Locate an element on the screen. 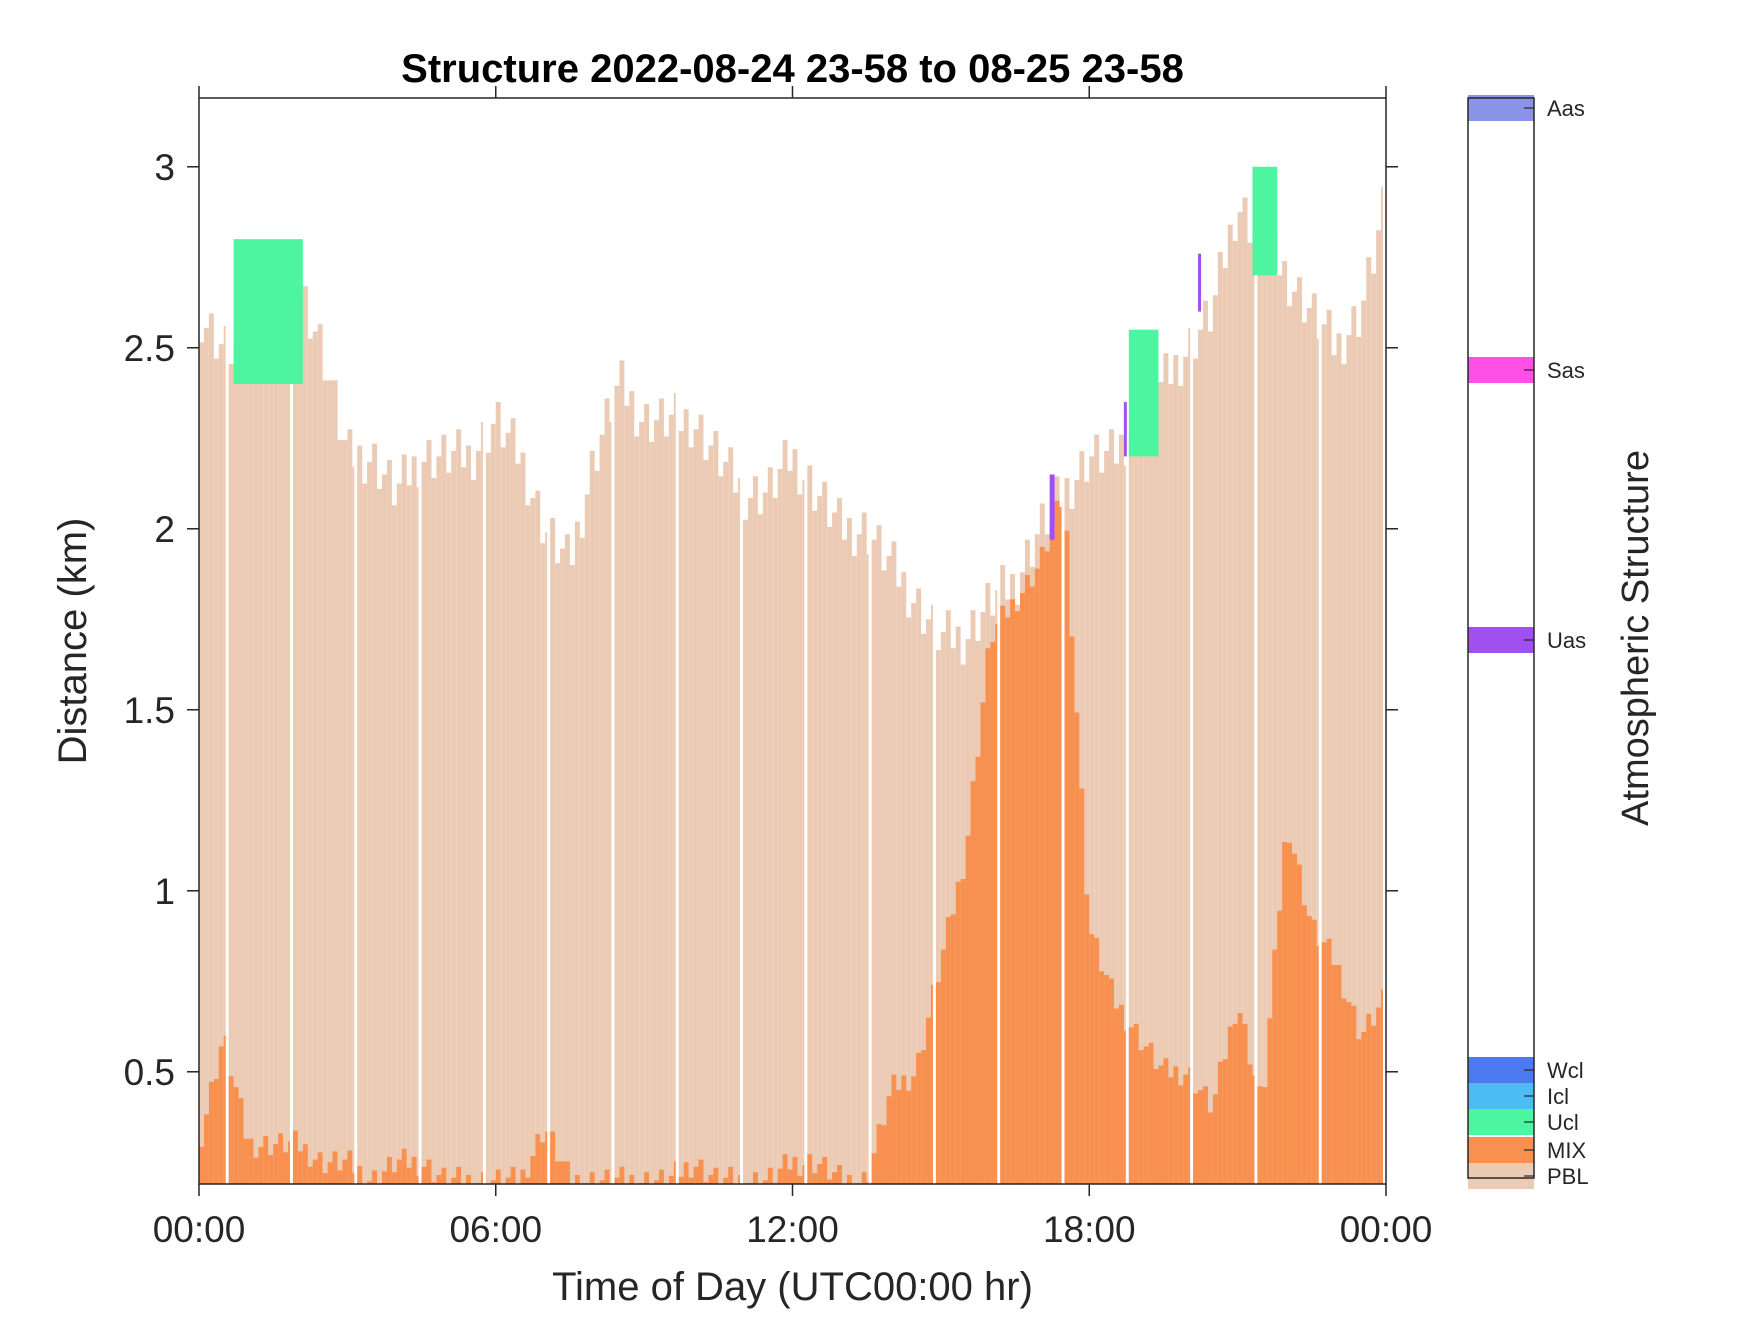  colorbar-swatch-wcl is located at coordinates (1501, 1070).